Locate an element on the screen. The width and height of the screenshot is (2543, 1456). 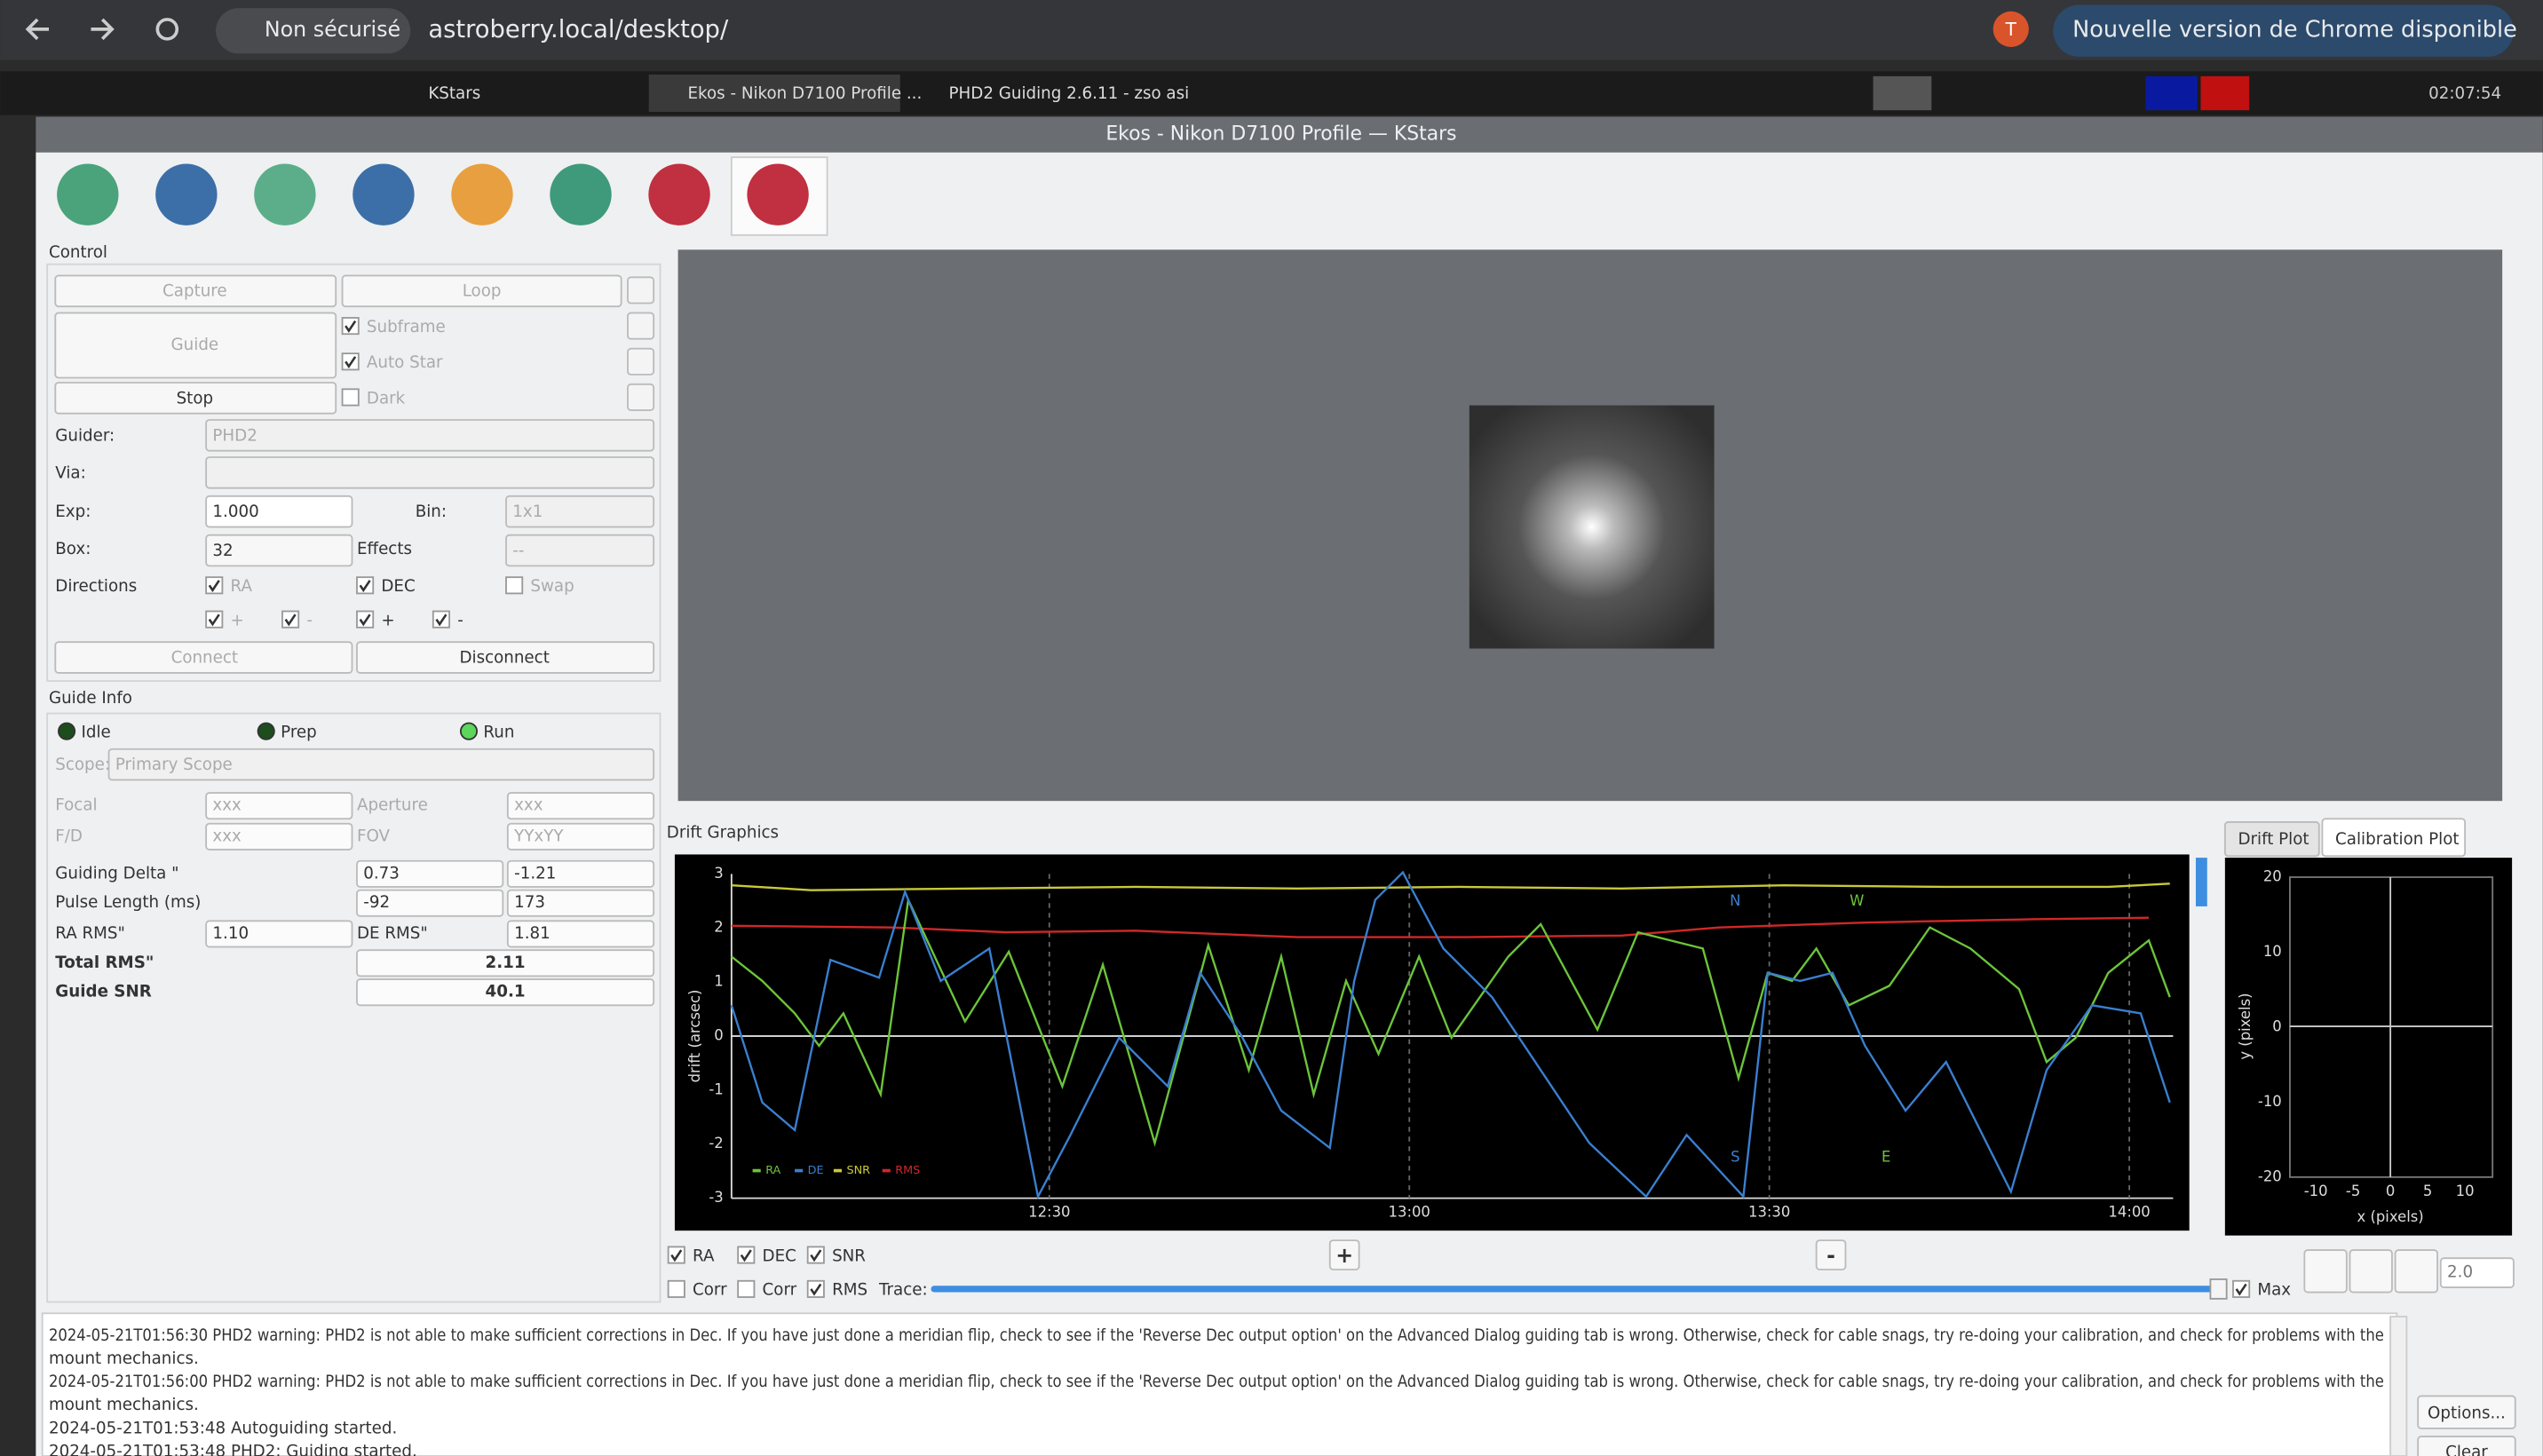
x-tick-label: -5 is located at coordinates (2353, 1191).